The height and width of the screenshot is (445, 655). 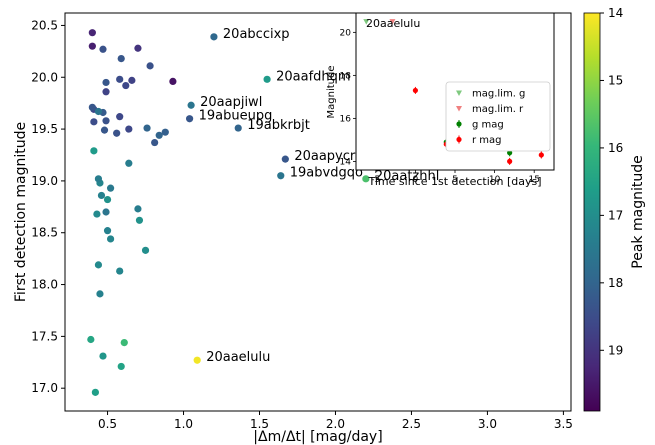 What do you see at coordinates (328, 156) in the screenshot?
I see `point-annotation: 20aapycrh` at bounding box center [328, 156].